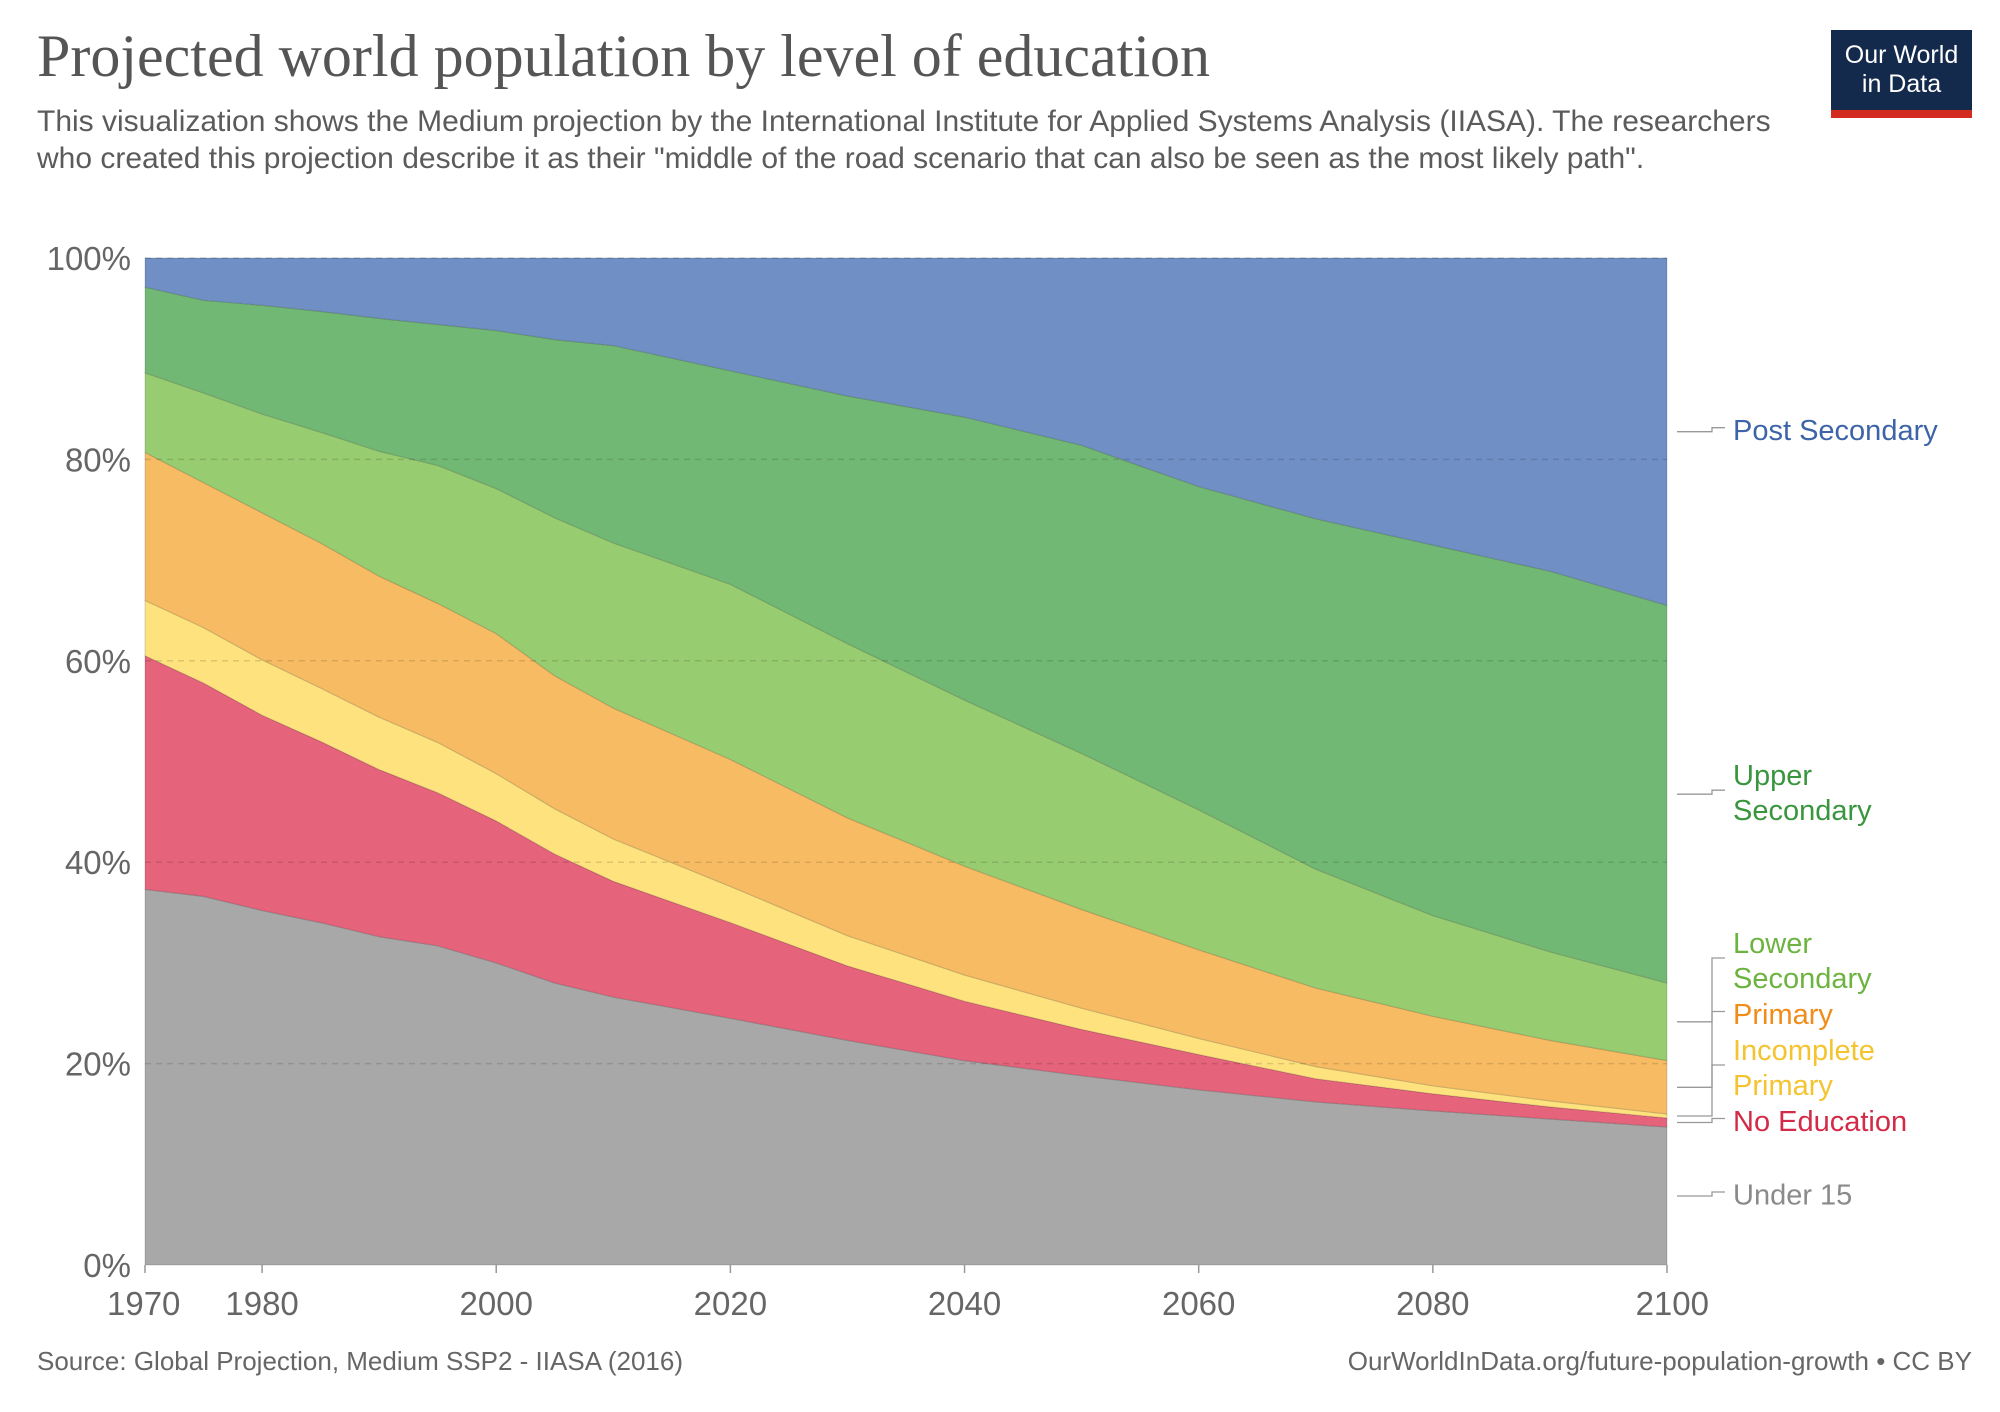  Describe the element at coordinates (1901, 84) in the screenshot. I see `logo-line-2: in Data` at that location.